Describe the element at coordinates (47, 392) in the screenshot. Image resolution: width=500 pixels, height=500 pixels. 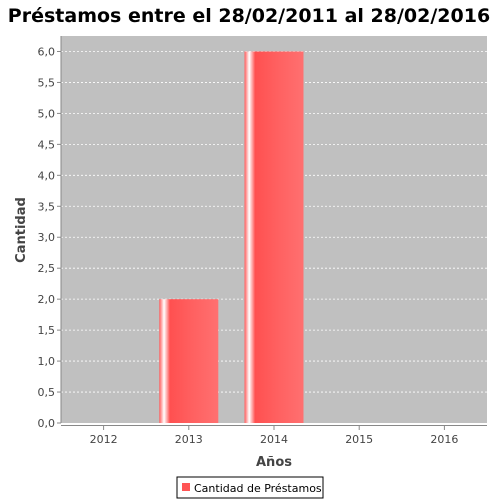
I see `y-tick-label: 0,5` at that location.